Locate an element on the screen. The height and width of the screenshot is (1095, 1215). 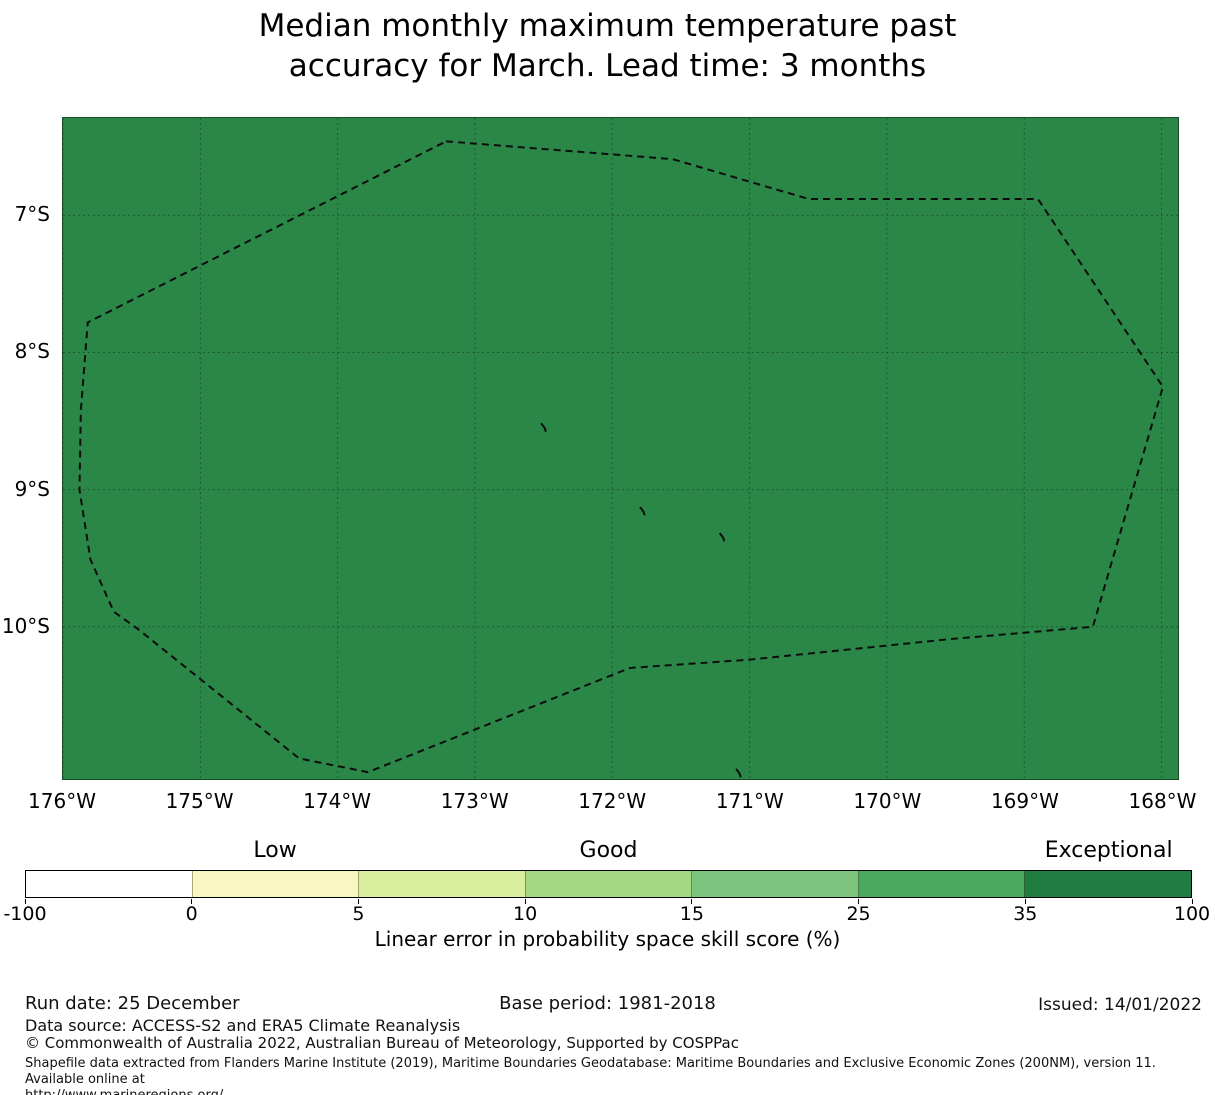
colorbar-category-label: Low is located at coordinates (275, 850).